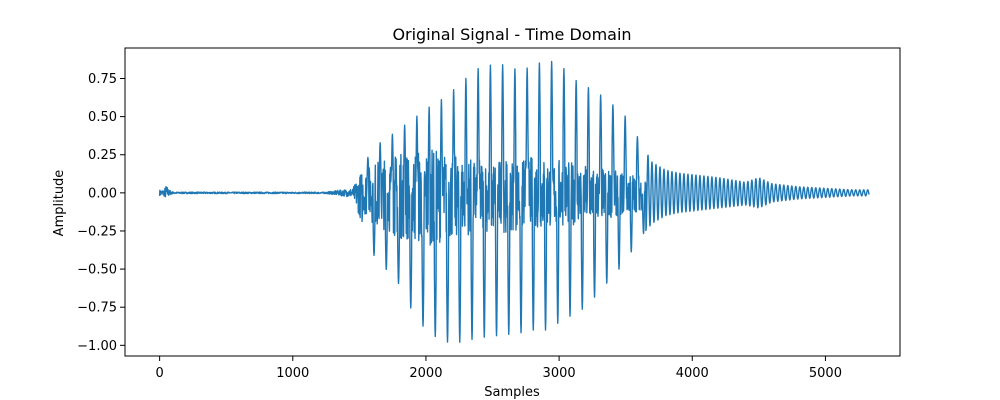  What do you see at coordinates (97, 346) in the screenshot?
I see `y-tick-label: −1.00` at bounding box center [97, 346].